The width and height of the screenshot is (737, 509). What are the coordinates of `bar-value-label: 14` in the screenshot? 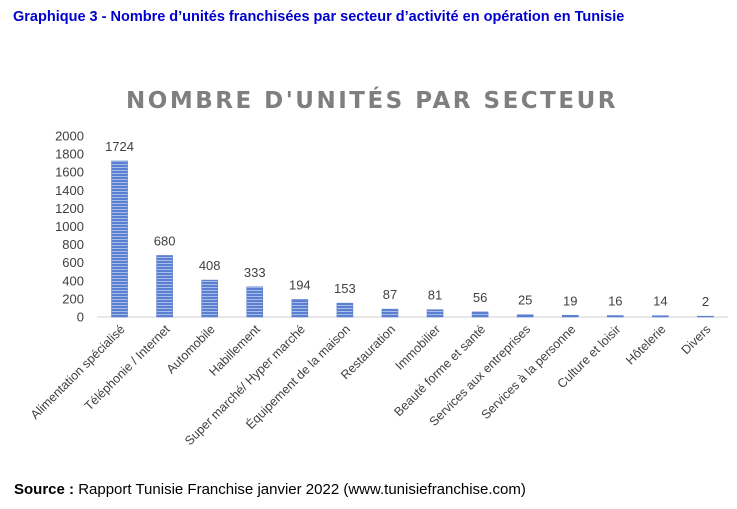 It's located at (660, 301).